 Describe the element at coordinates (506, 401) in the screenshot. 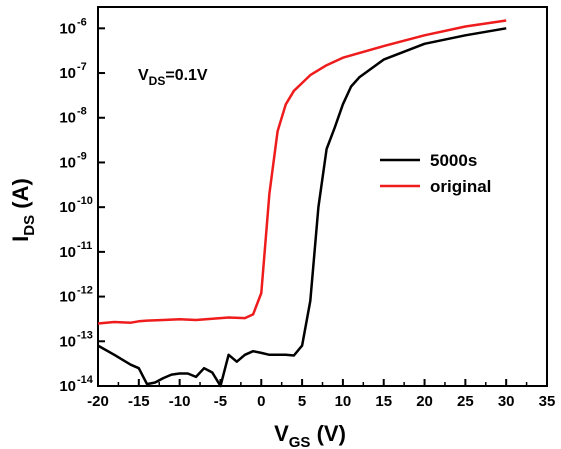

I see `x-tick-label: 30` at that location.